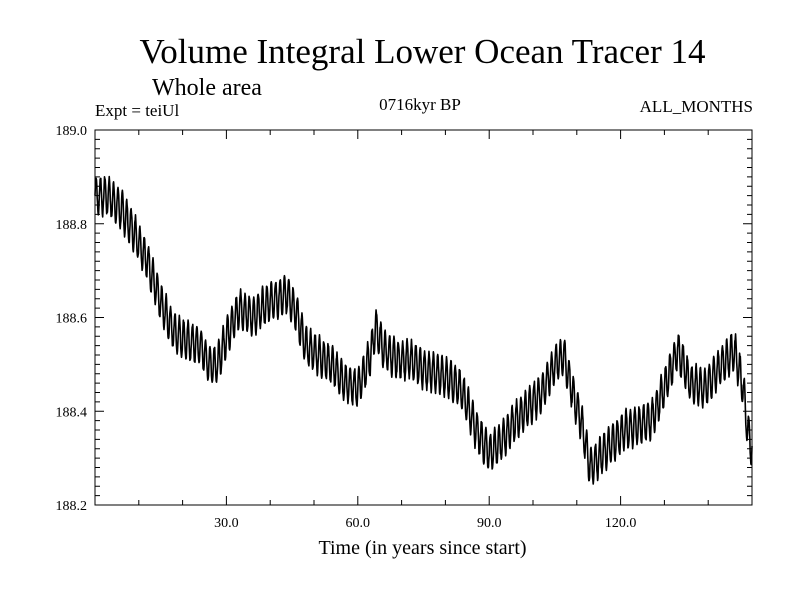  Describe the element at coordinates (358, 523) in the screenshot. I see `x-tick-label: 60.0` at that location.